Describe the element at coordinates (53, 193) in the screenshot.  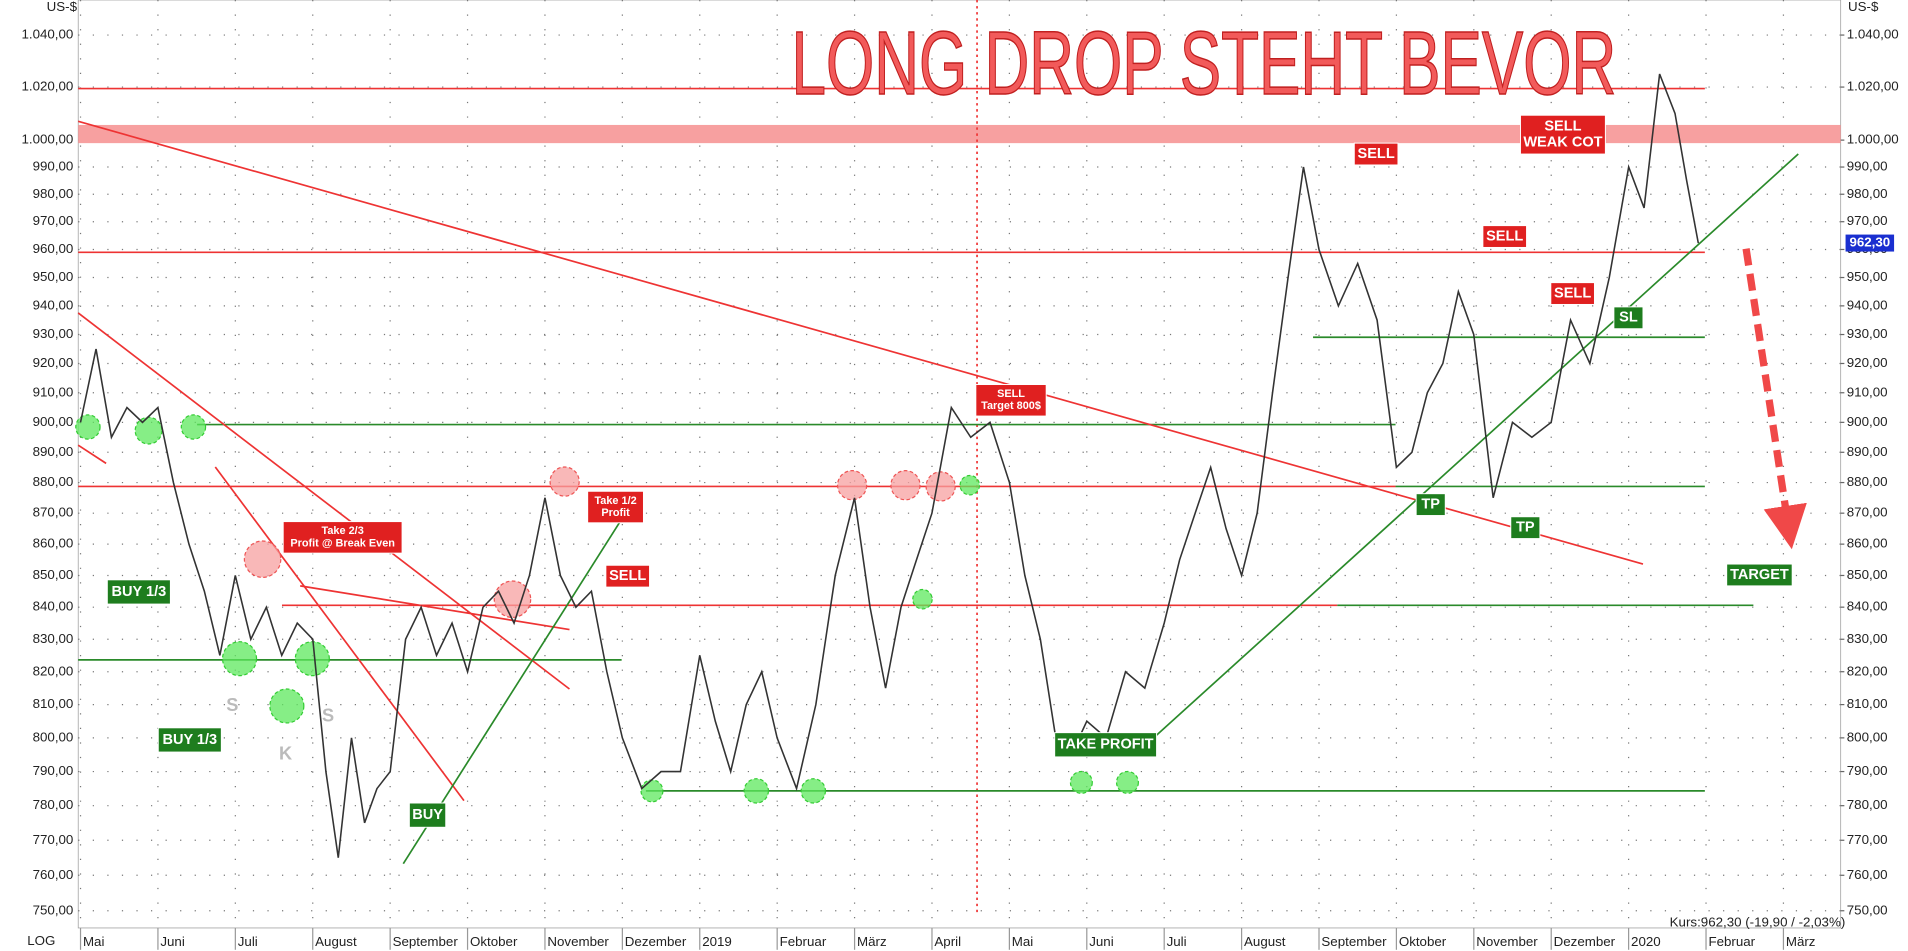
I see `y-tick-label: 980,00` at that location.